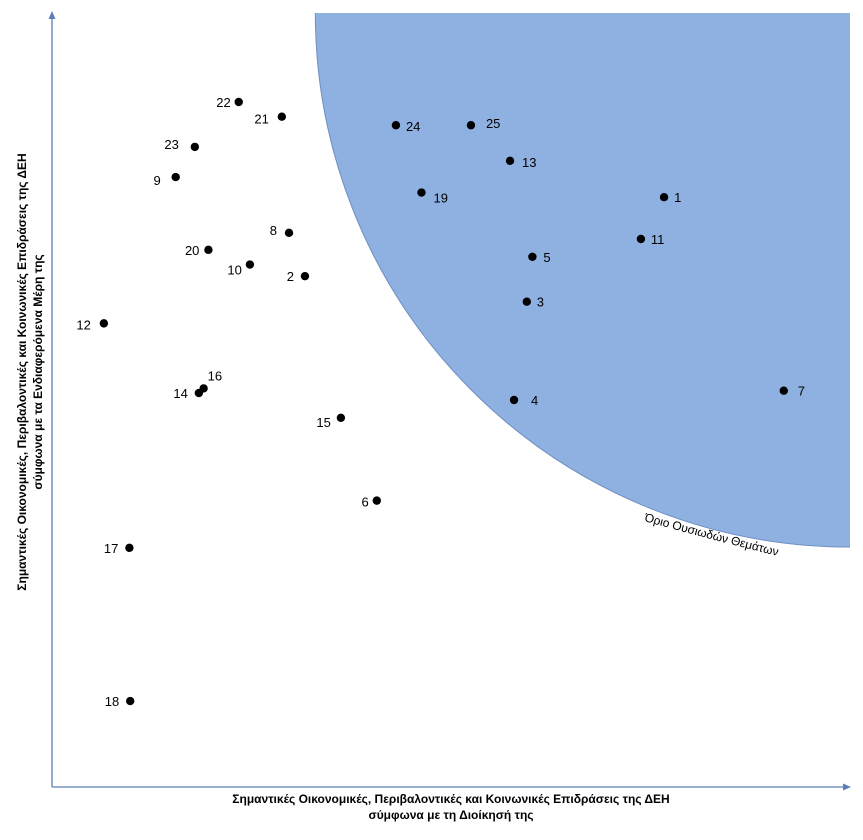  What do you see at coordinates (215, 375) in the screenshot?
I see `data-label-16: 16` at bounding box center [215, 375].